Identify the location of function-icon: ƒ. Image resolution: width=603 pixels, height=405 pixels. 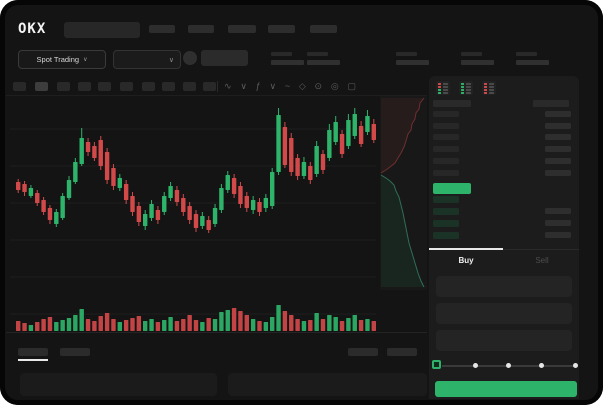
(258, 86).